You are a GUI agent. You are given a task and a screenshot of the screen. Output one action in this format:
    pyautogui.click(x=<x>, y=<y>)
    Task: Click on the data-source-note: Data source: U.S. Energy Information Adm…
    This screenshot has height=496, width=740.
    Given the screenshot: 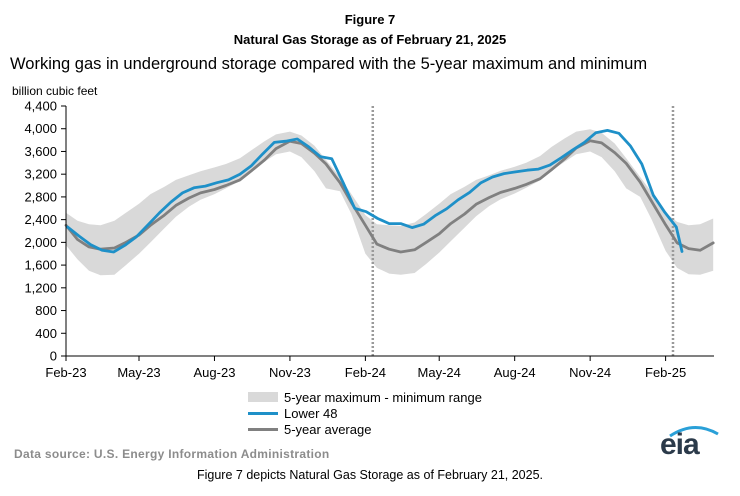 What is the action you would take?
    pyautogui.click(x=172, y=454)
    